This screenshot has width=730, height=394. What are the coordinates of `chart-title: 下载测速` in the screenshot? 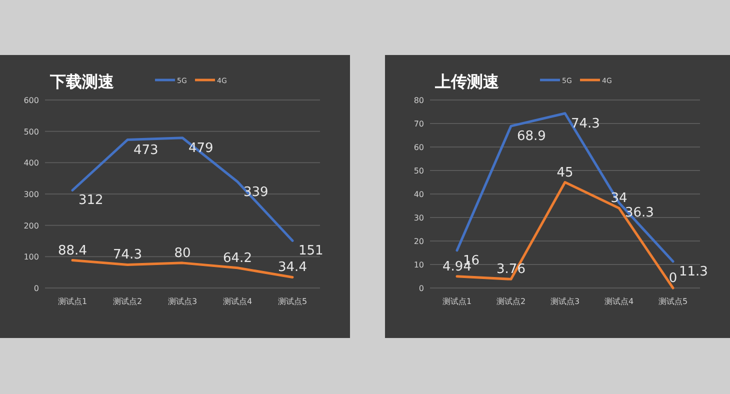 It's located at (82, 81).